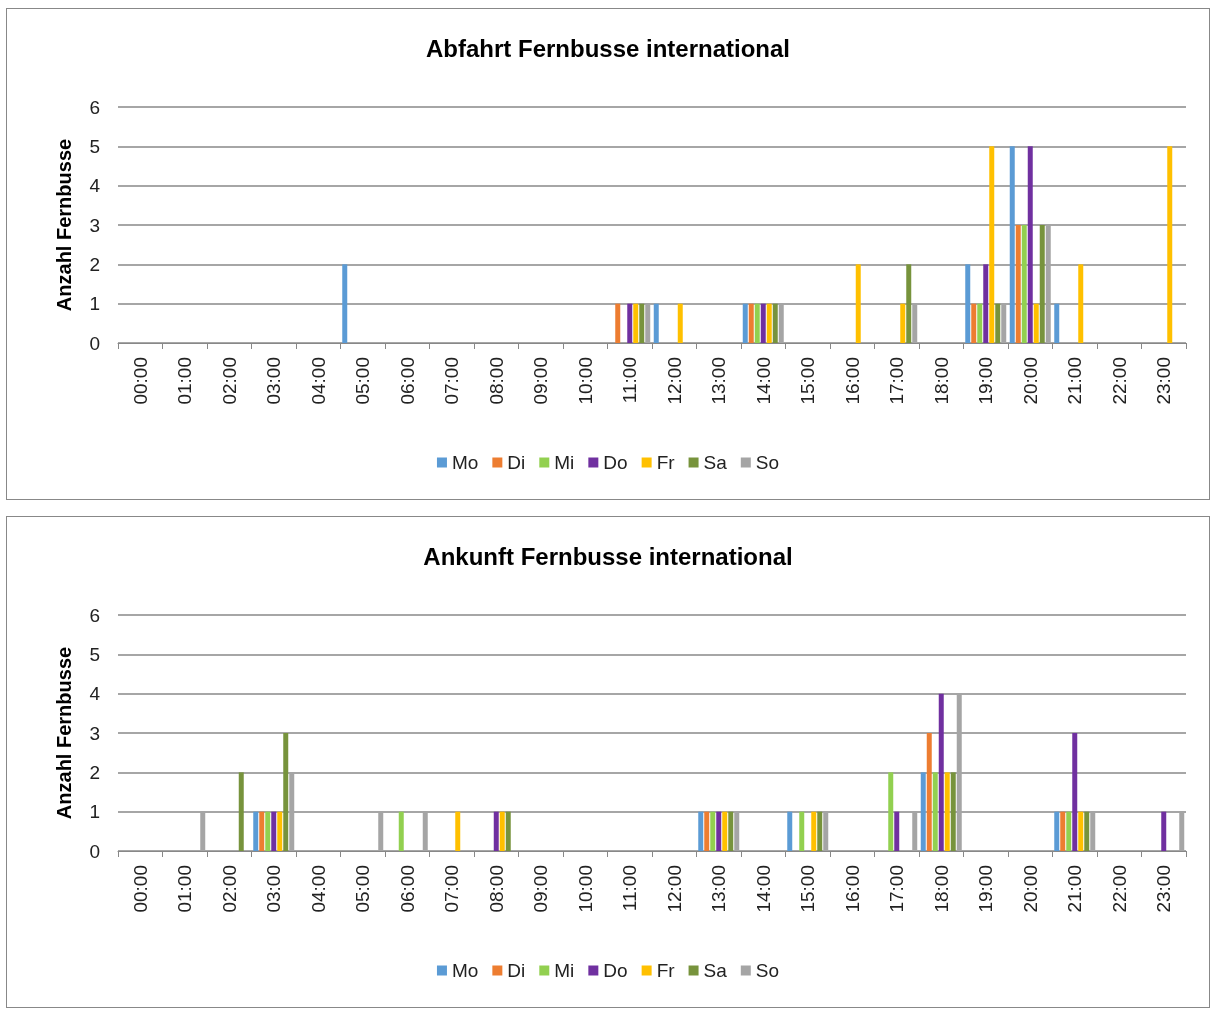 This screenshot has height=1010, width=1211. I want to click on x-tick-label: 02:00, so click(229, 381).